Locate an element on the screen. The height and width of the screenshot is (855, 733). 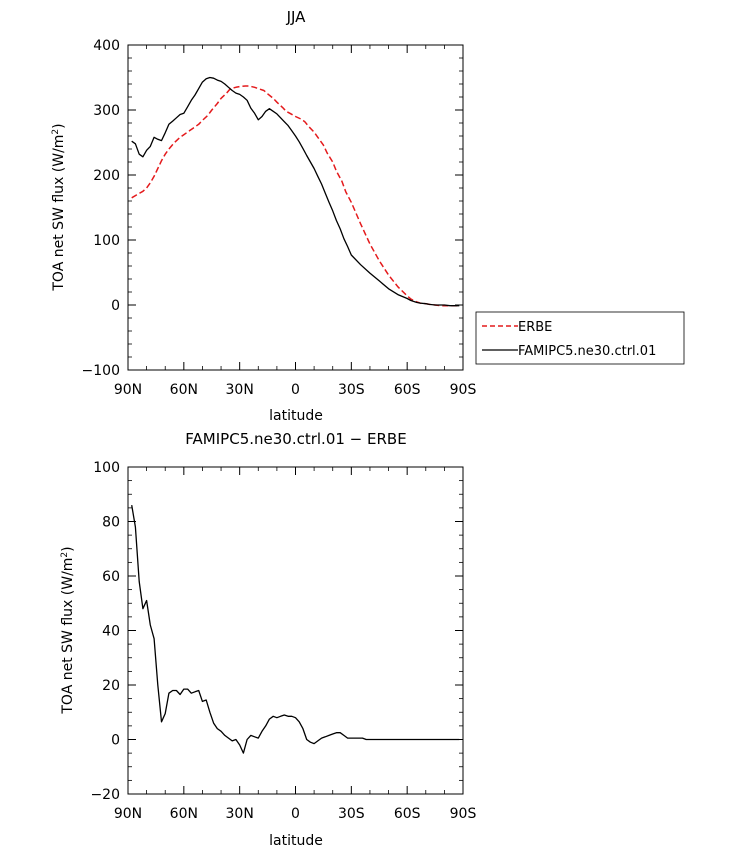
series-line-difference is located at coordinates (295, 629).